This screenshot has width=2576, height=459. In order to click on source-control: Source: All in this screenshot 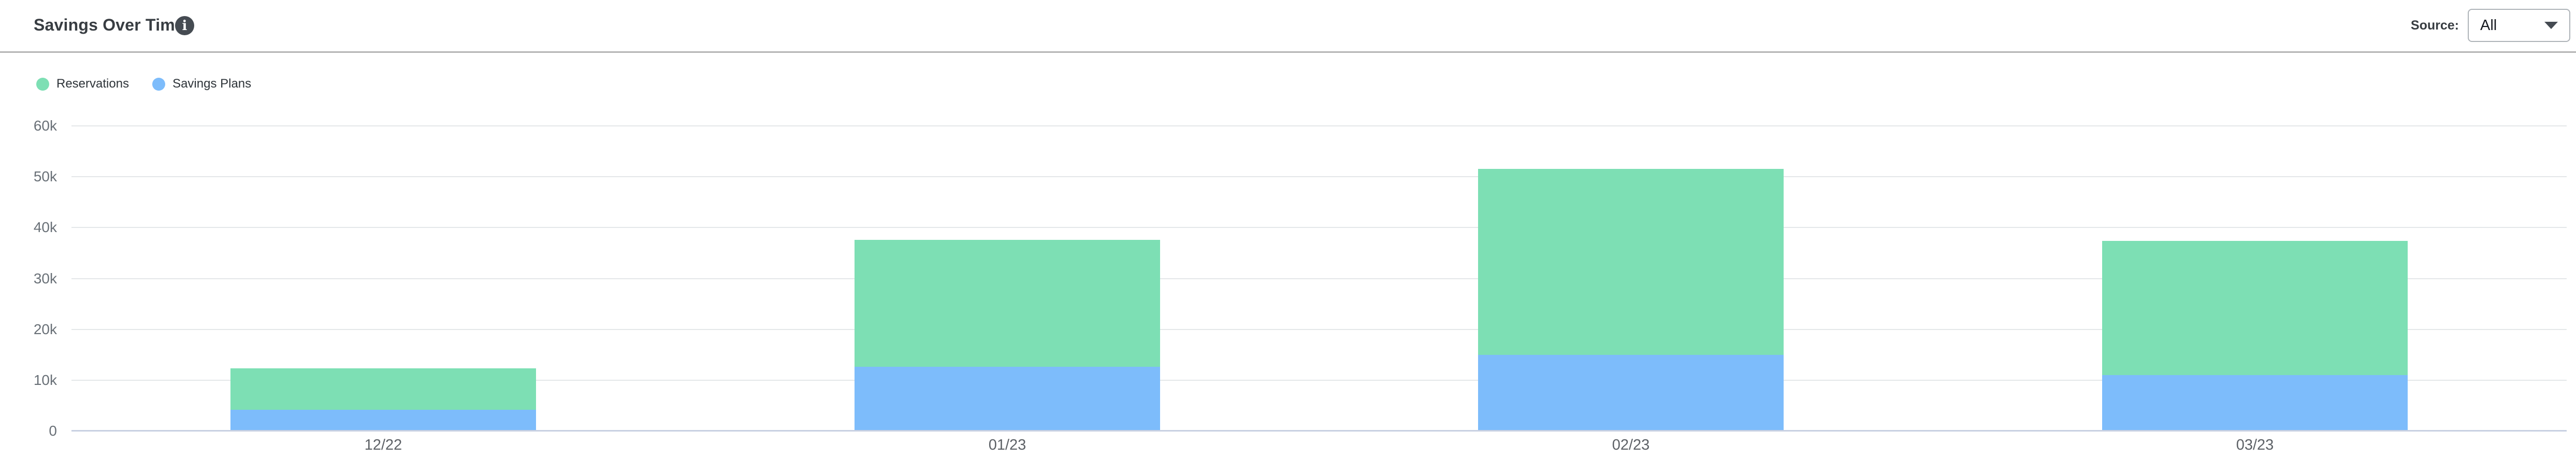, I will do `click(2490, 25)`.